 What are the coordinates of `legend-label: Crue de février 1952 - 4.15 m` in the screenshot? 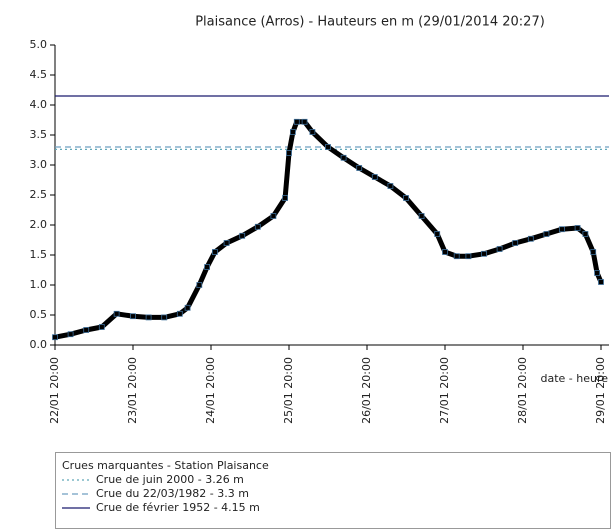 It's located at (178, 507).